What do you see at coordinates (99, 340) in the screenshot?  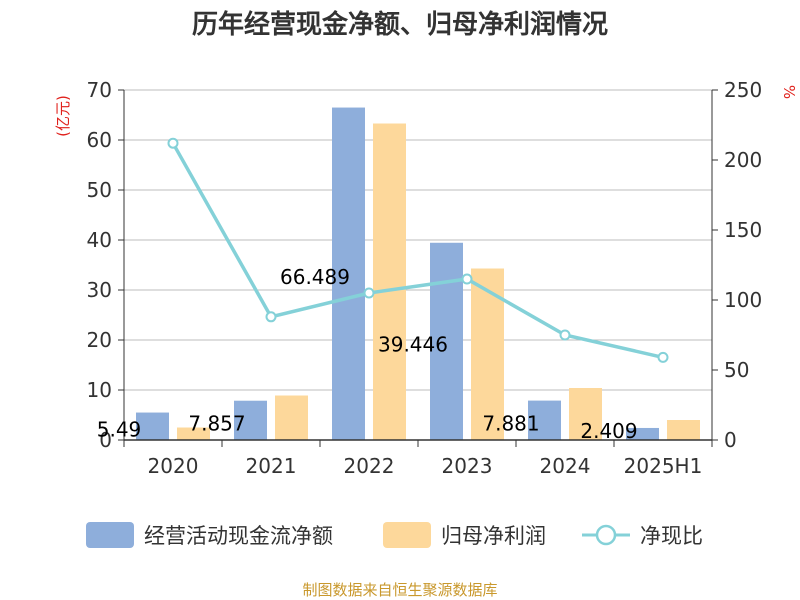 I see `left-axis-tick-label: 20` at bounding box center [99, 340].